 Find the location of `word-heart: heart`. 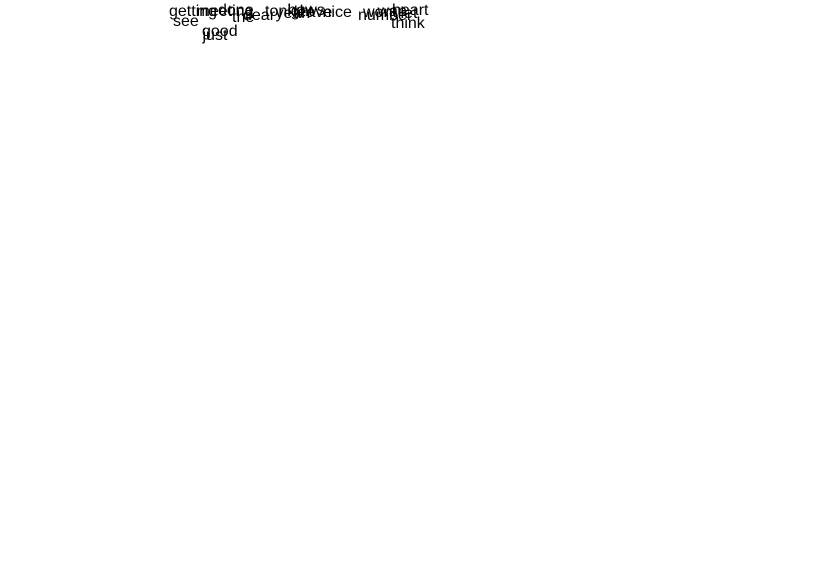

word-heart: heart is located at coordinates (410, 10).